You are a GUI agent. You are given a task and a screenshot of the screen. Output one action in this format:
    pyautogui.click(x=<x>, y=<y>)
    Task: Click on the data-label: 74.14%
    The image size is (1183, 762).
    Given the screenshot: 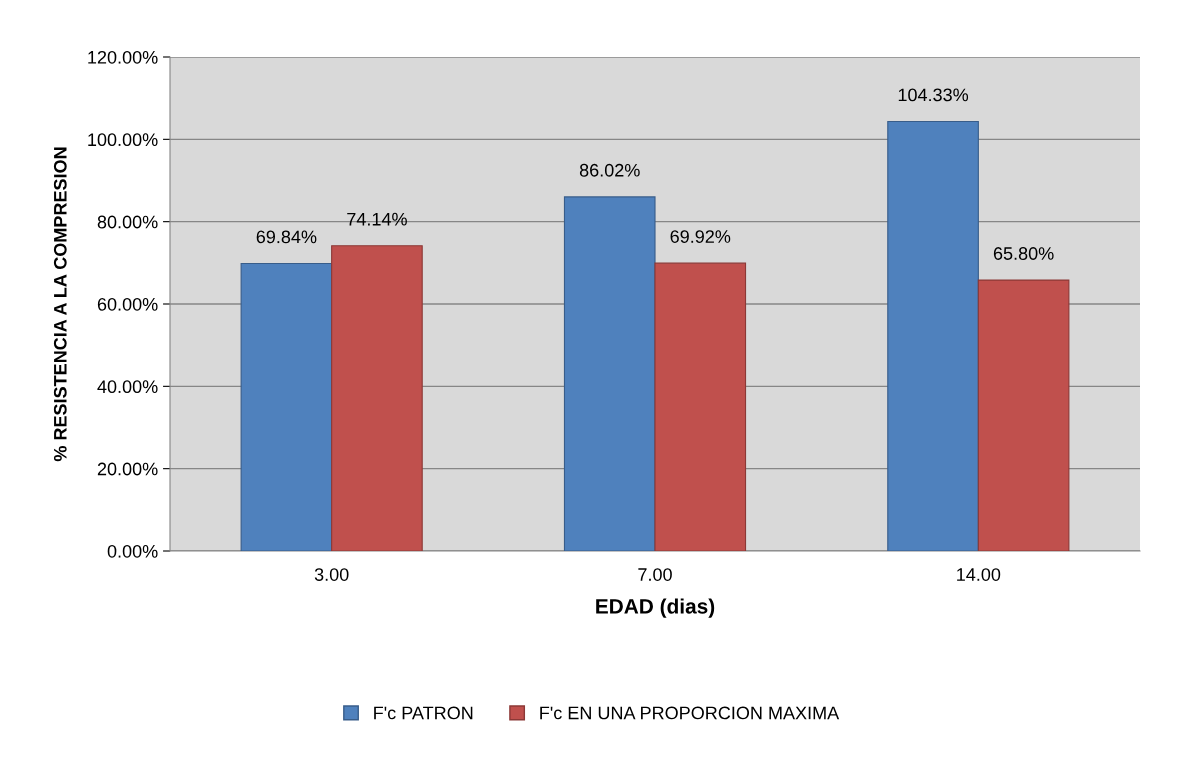 What is the action you would take?
    pyautogui.click(x=377, y=219)
    